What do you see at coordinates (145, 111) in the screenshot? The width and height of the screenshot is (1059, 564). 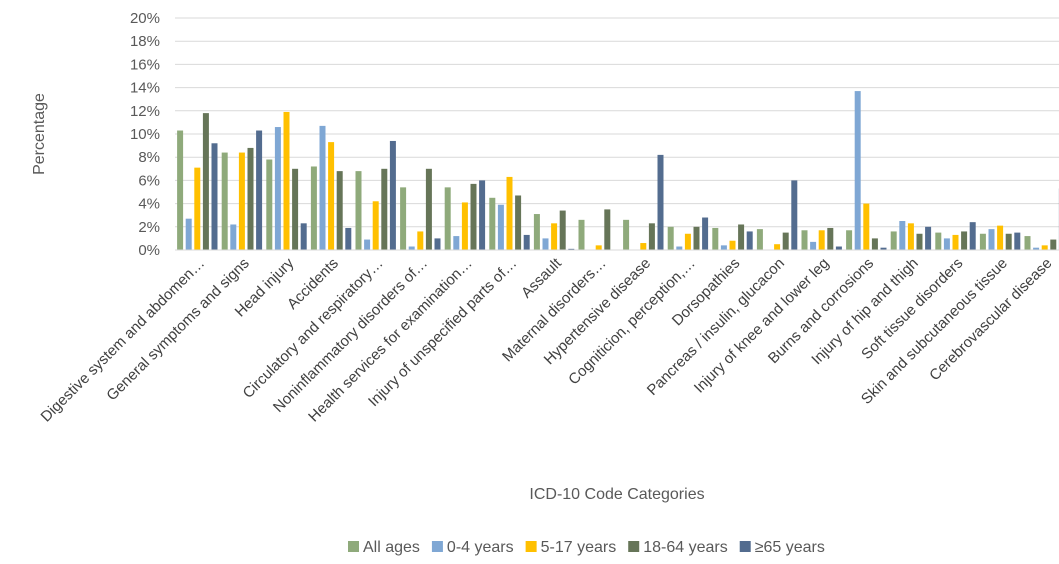 I see `y-tick-label: 12%` at bounding box center [145, 111].